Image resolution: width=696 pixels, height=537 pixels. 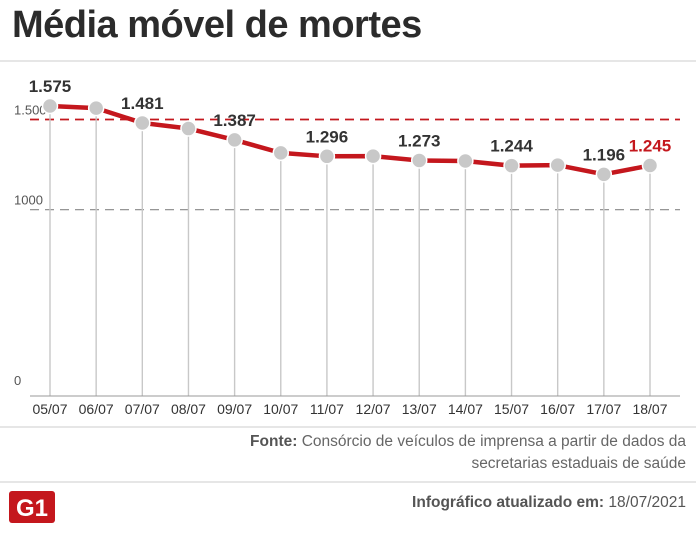 I want to click on data-point-15/07, so click(x=511, y=165).